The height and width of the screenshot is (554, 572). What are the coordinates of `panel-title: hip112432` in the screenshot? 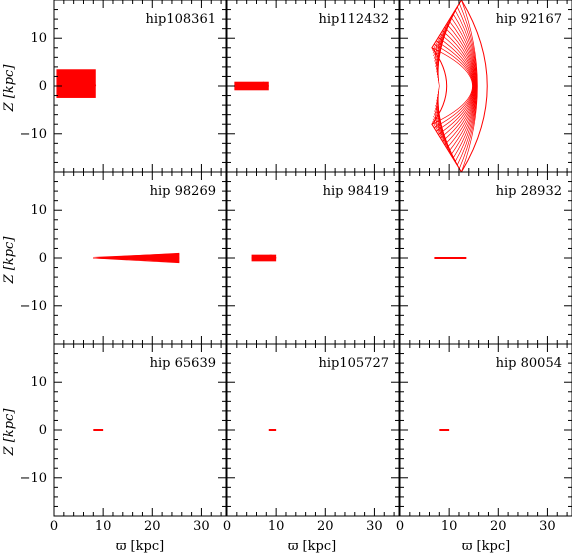 It's located at (354, 19).